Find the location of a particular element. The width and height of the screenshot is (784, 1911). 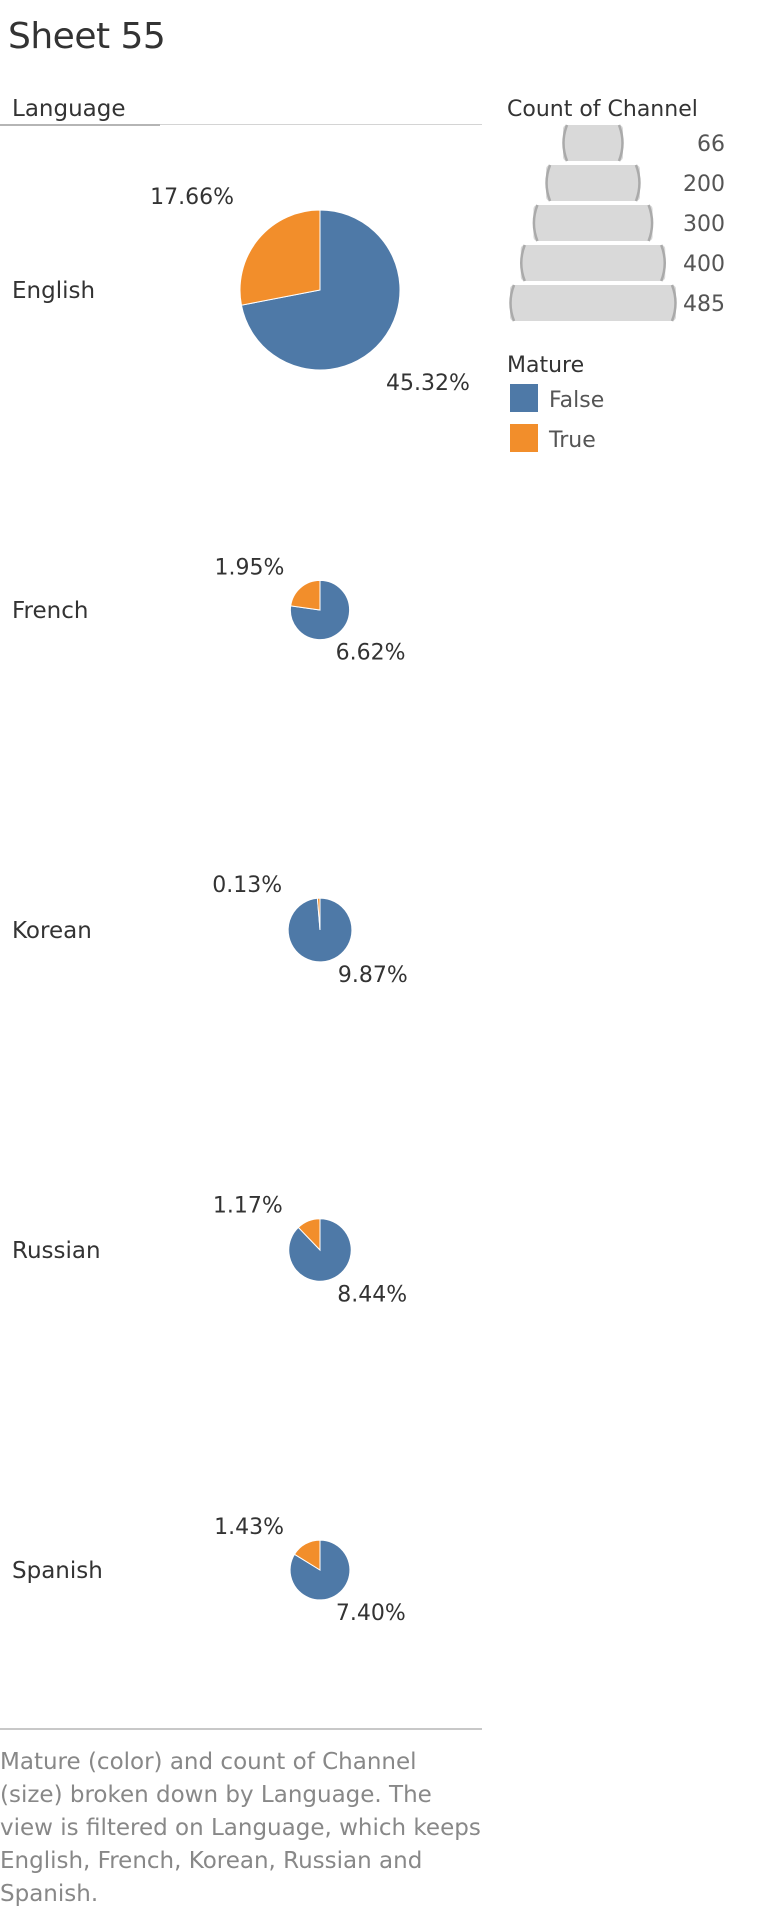

pct-label-english-false: 45.32% is located at coordinates (428, 383).